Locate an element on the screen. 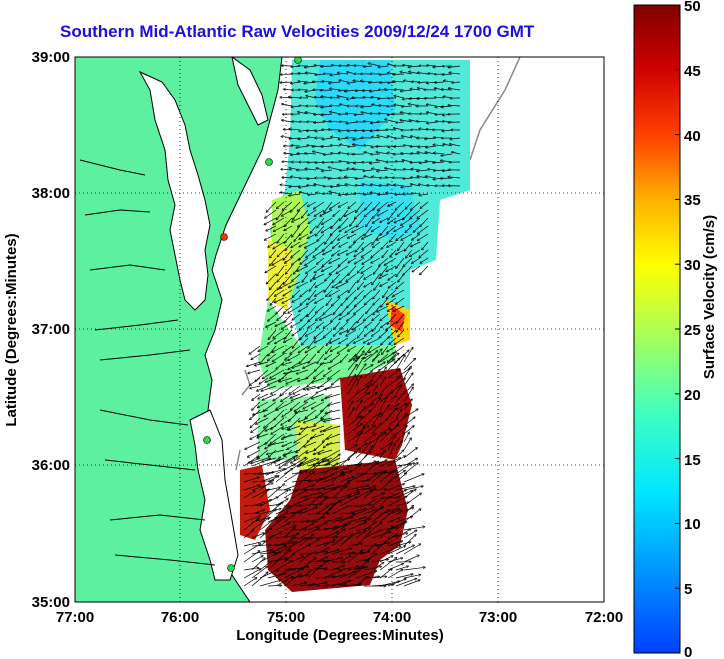 The height and width of the screenshot is (659, 724). y-tick-label: 36:00 is located at coordinates (51, 465).